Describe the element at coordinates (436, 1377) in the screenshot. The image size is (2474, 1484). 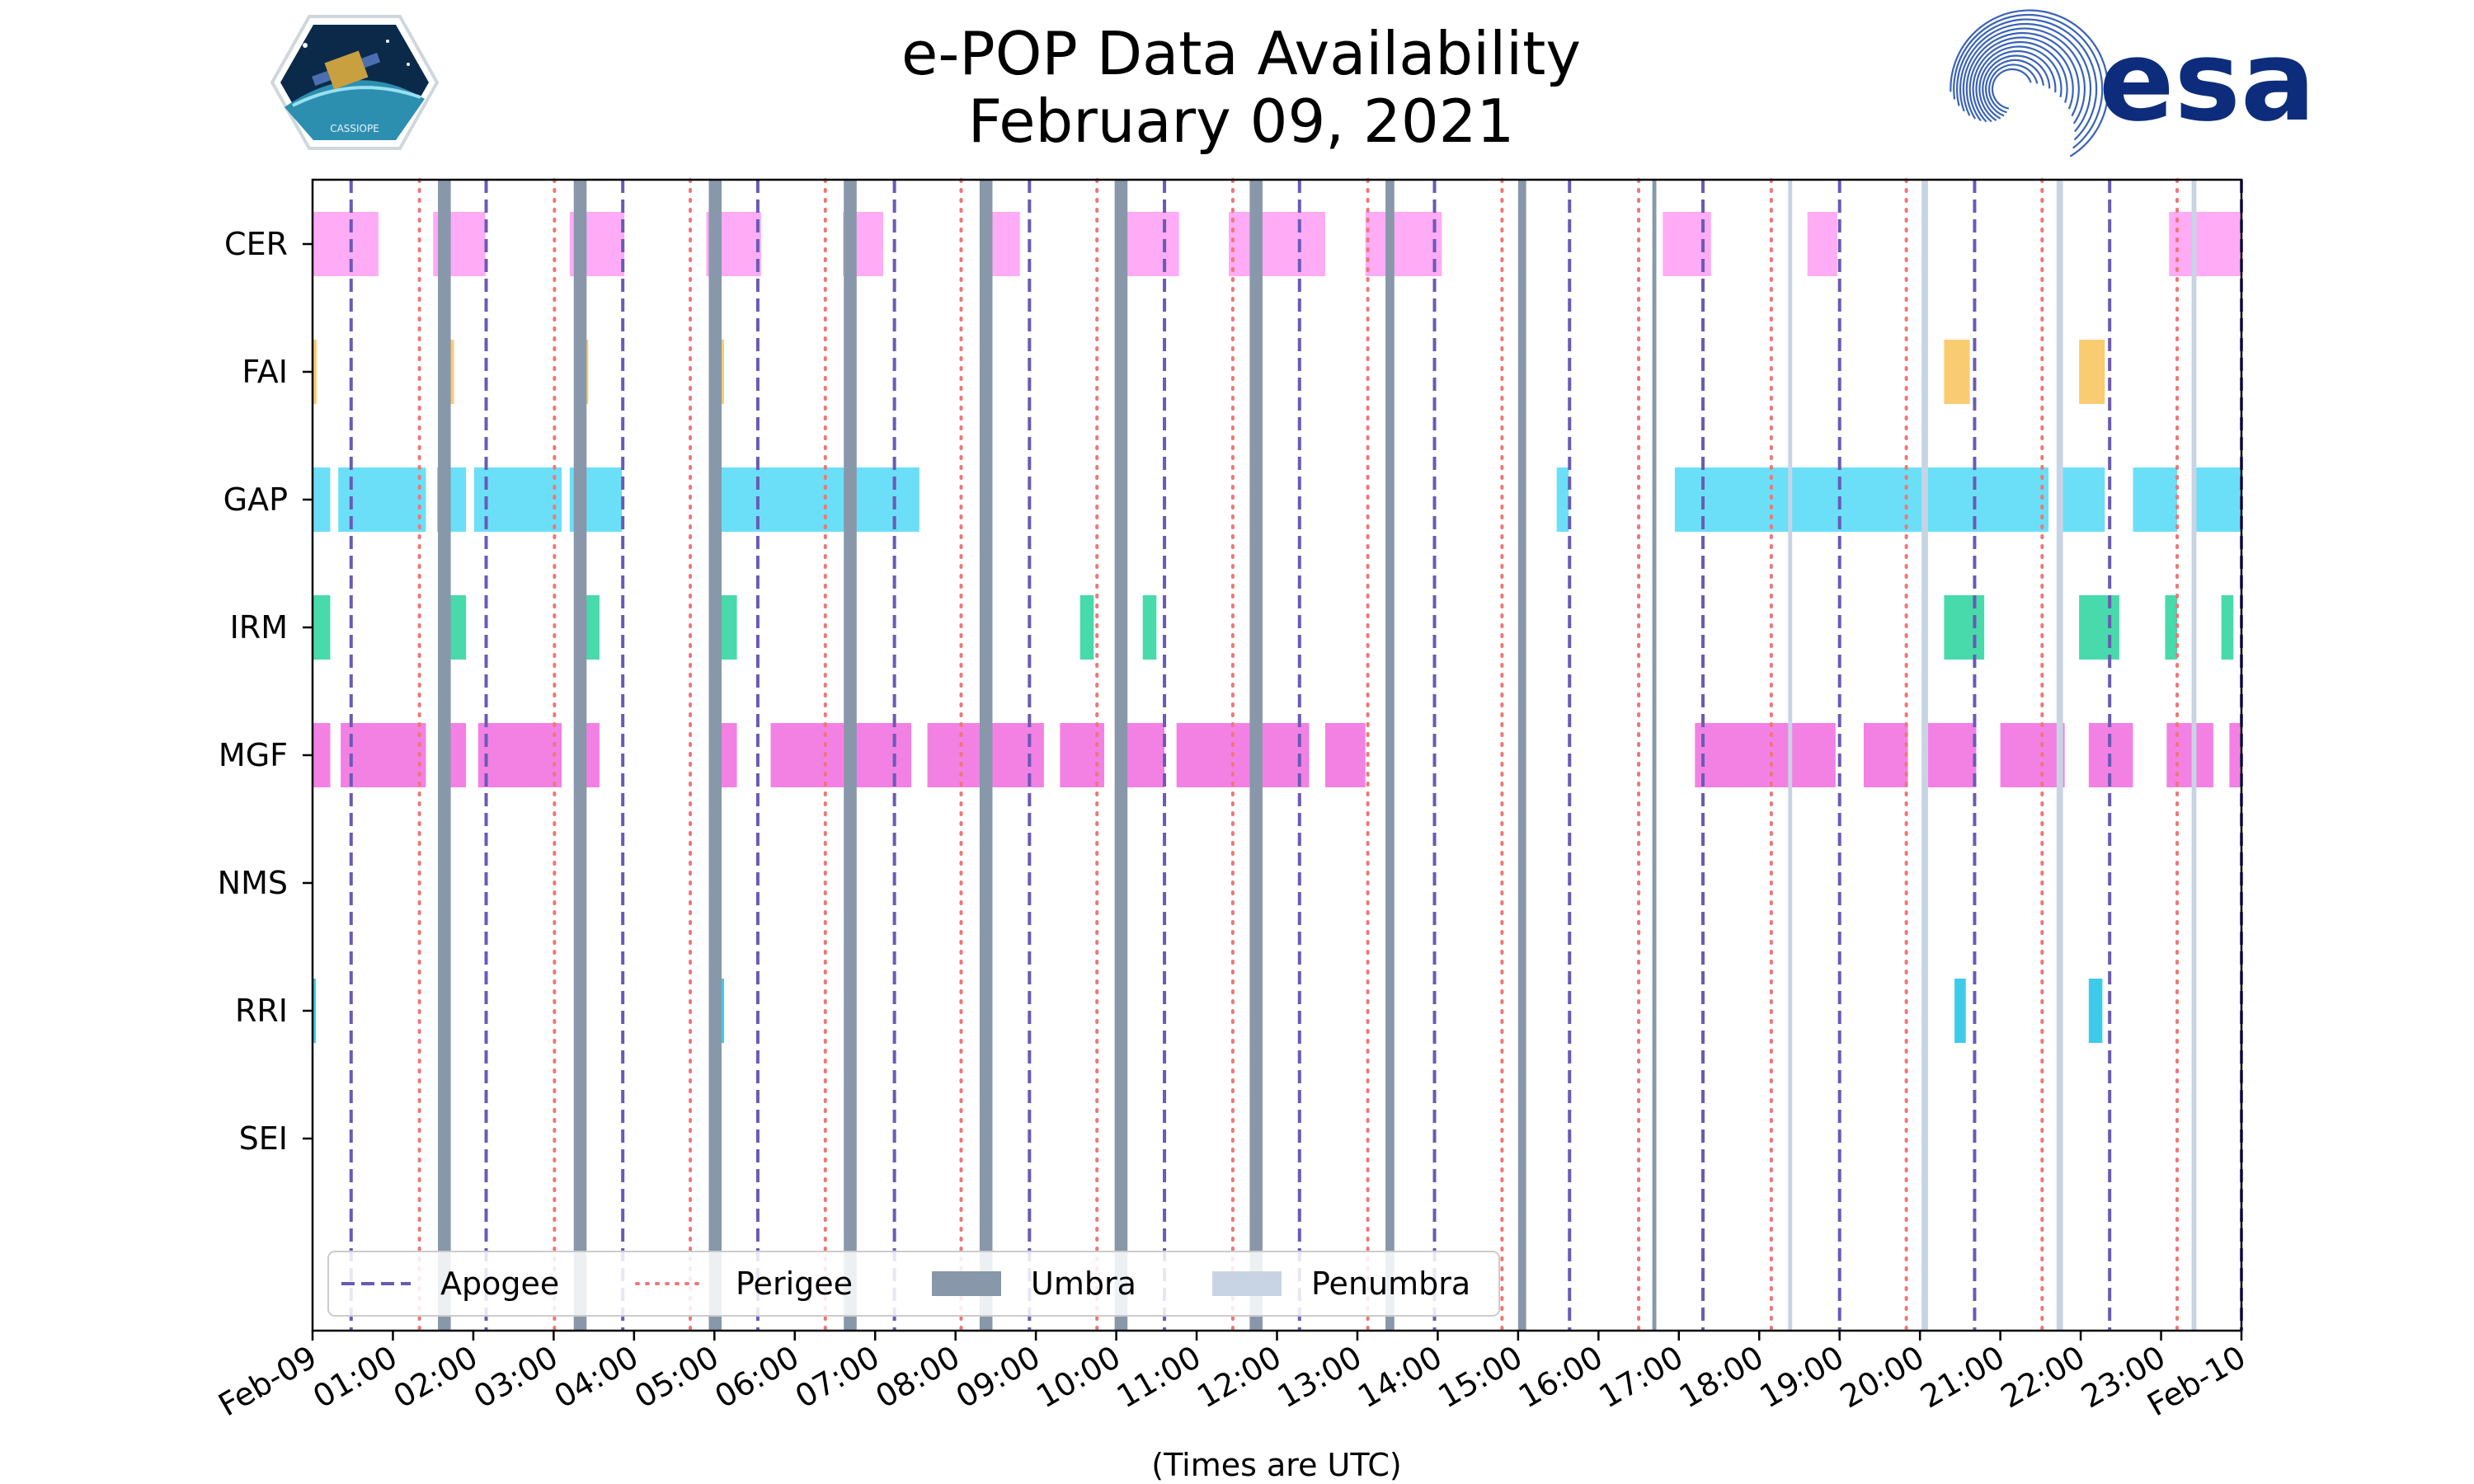
I see `x-tick-label: 02:00` at that location.